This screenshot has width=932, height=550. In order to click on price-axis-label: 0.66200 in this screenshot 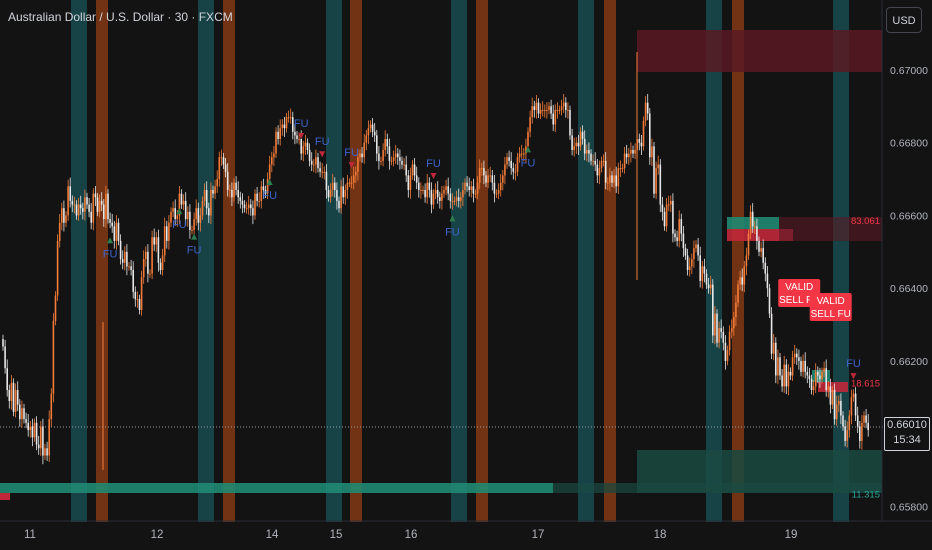, I will do `click(909, 362)`.